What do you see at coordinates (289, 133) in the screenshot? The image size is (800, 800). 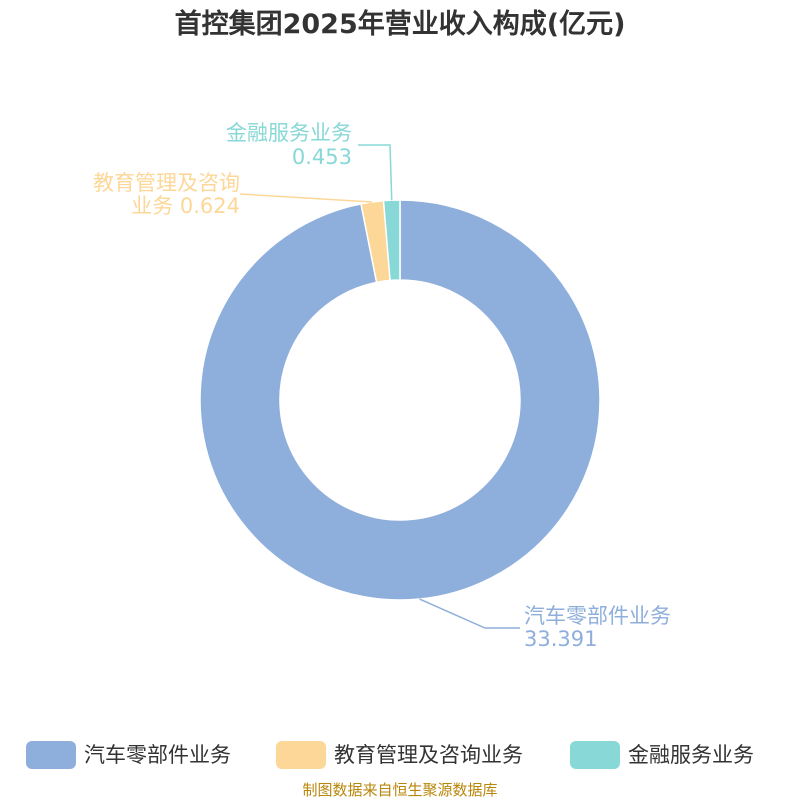 I see `data-label-2-line1: 金融服务业务` at bounding box center [289, 133].